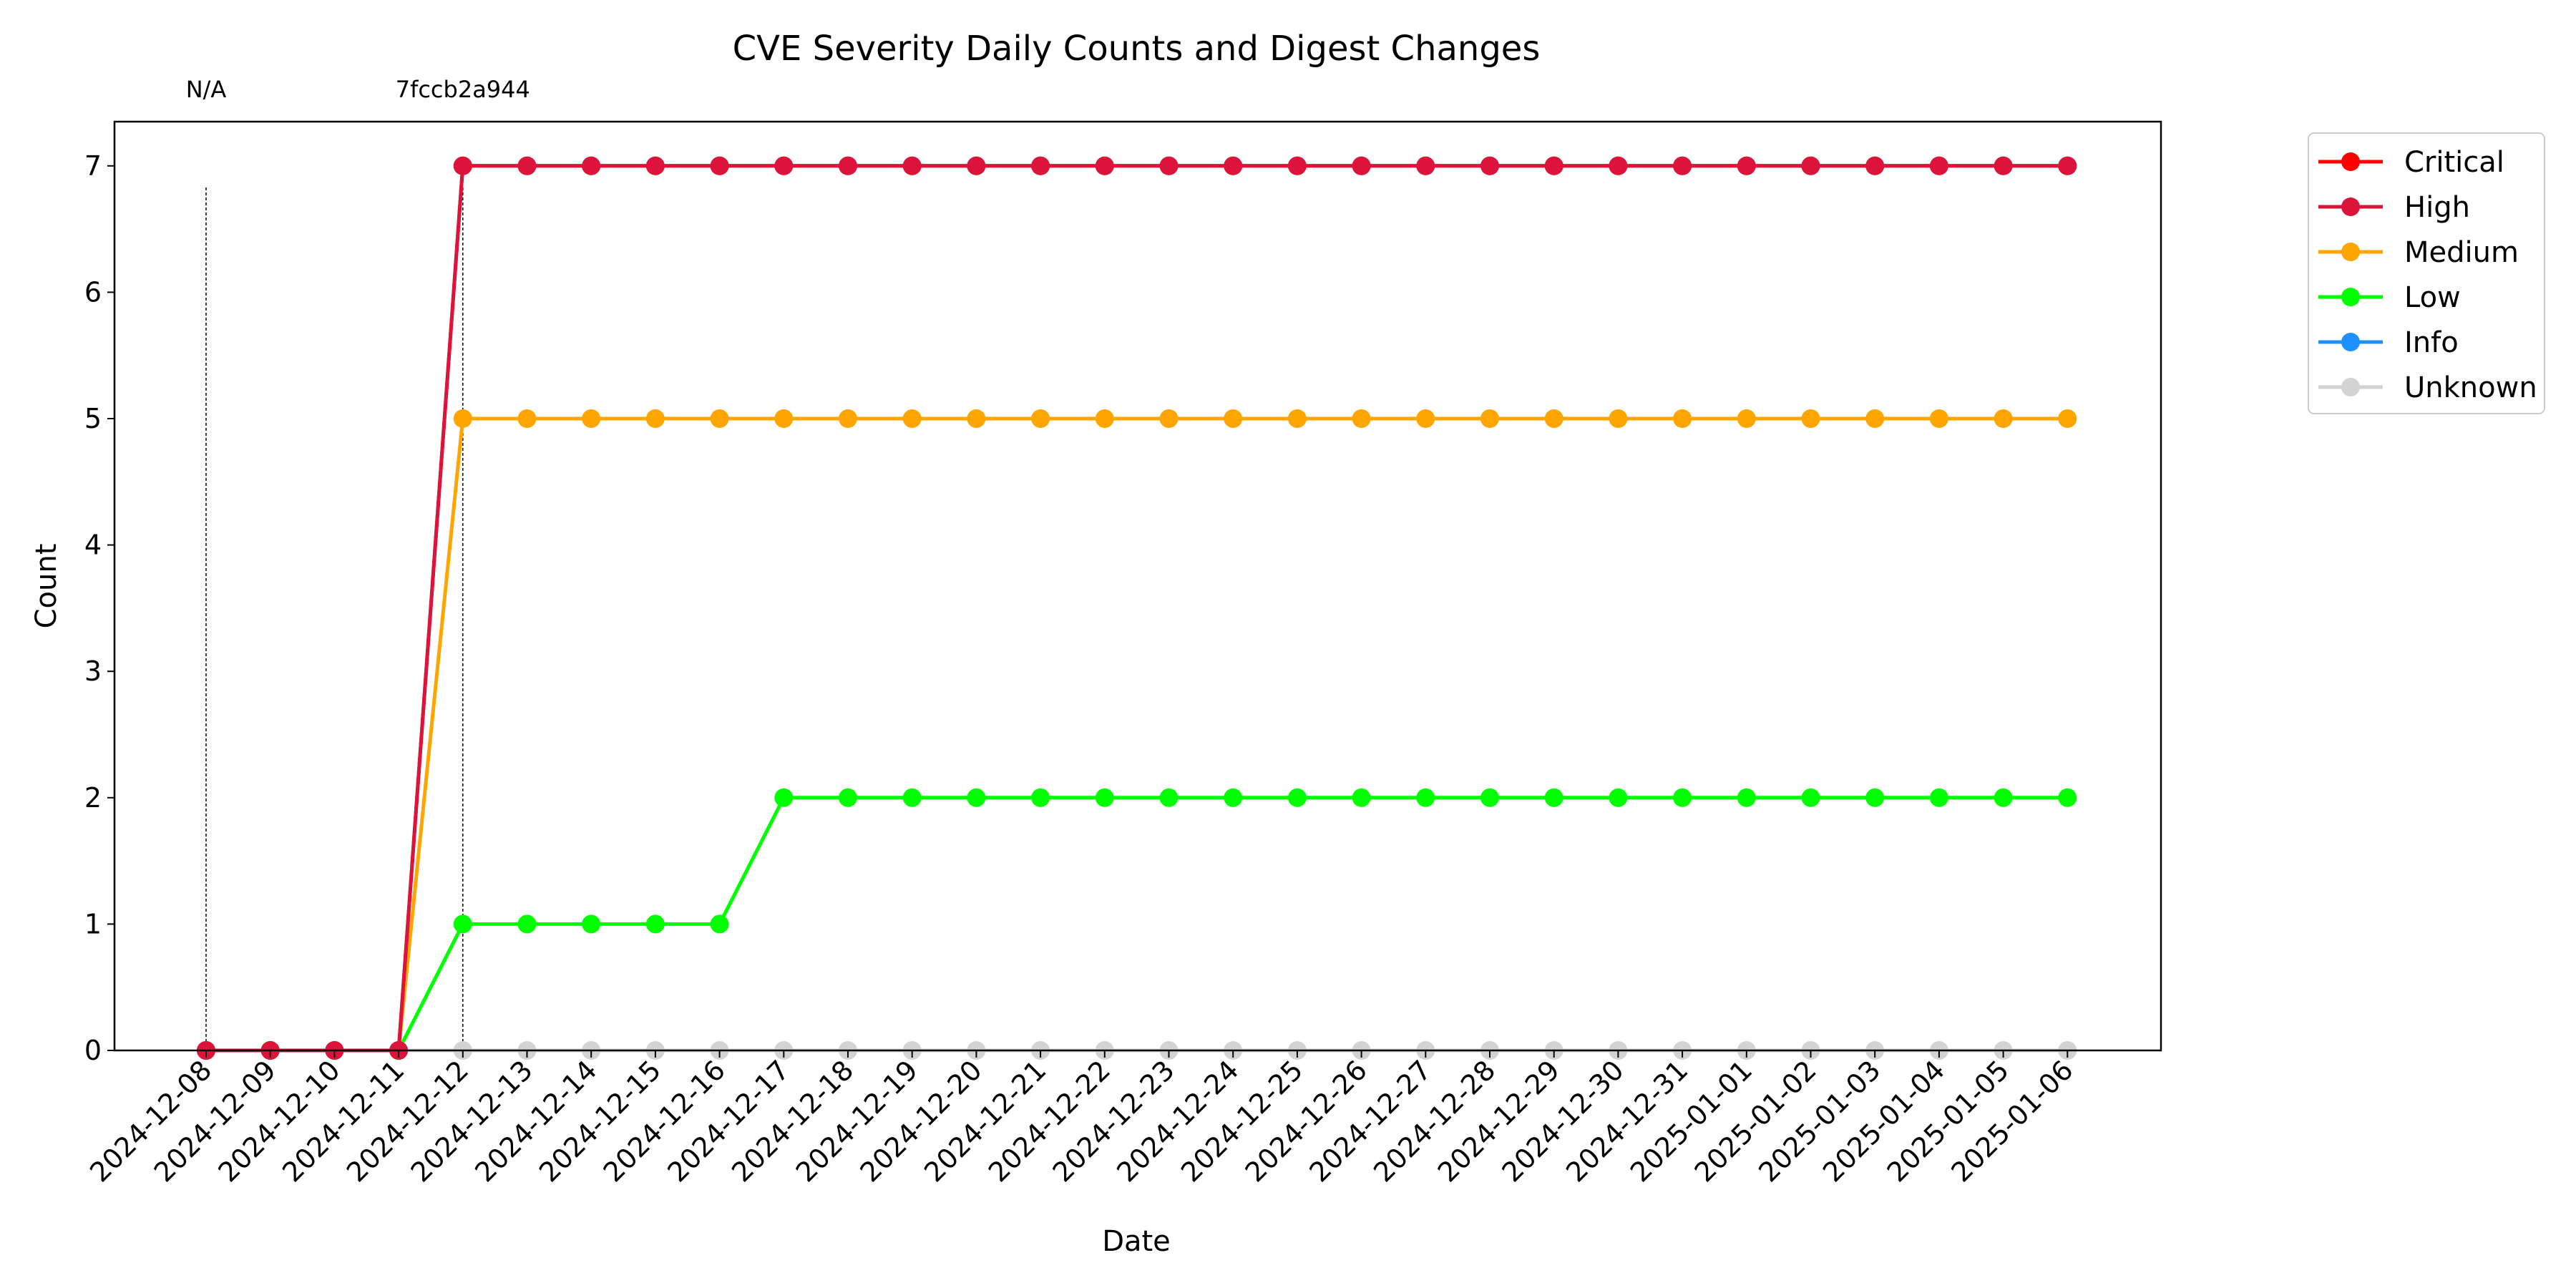 Image resolution: width=2576 pixels, height=1288 pixels. I want to click on legend-label: Critical, so click(2454, 162).